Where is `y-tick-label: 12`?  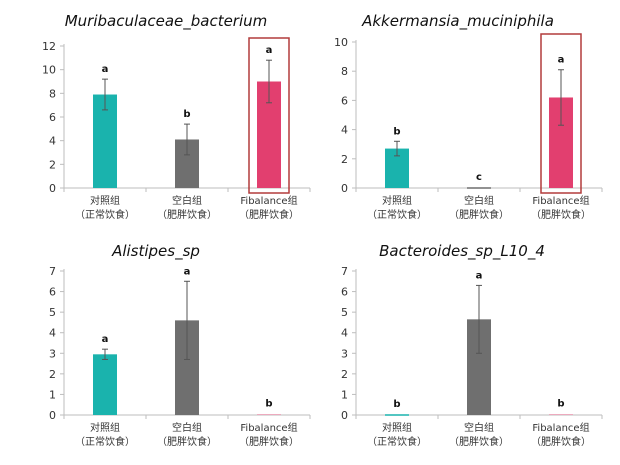
y-tick-label: 12 is located at coordinates (49, 46).